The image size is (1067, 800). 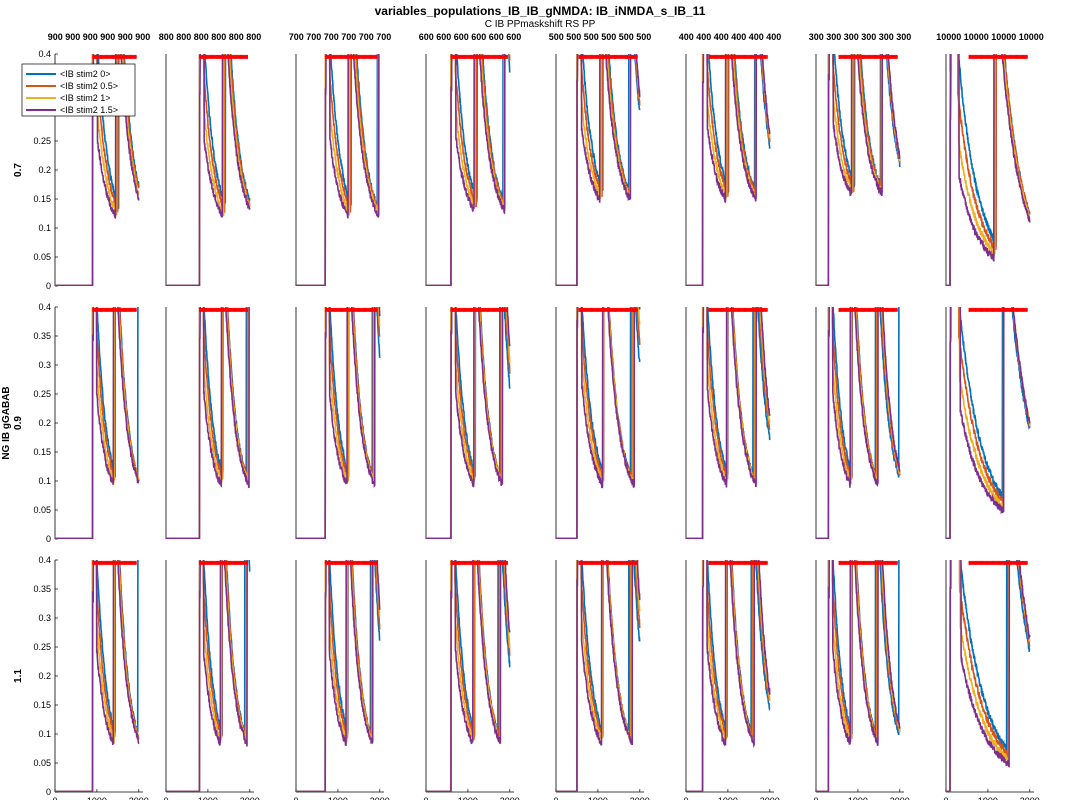 I want to click on column-header: 300 300 300 300 300 300, so click(x=860, y=37).